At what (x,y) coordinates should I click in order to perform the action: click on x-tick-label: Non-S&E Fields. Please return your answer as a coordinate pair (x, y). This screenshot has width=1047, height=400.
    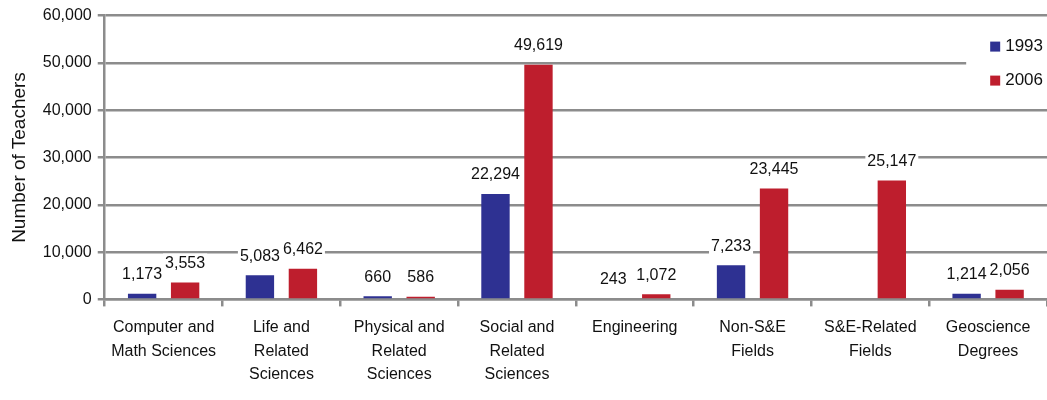
    Looking at the image, I should click on (752, 338).